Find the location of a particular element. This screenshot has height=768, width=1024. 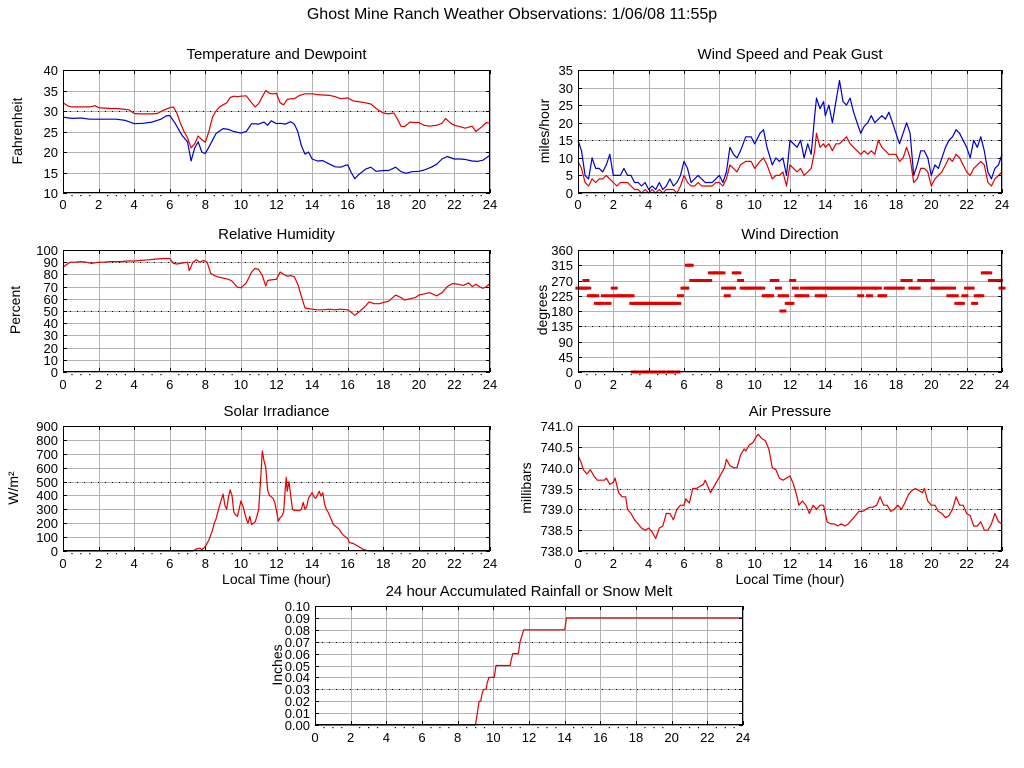

y-tick-label: 0.03 is located at coordinates (297, 690).